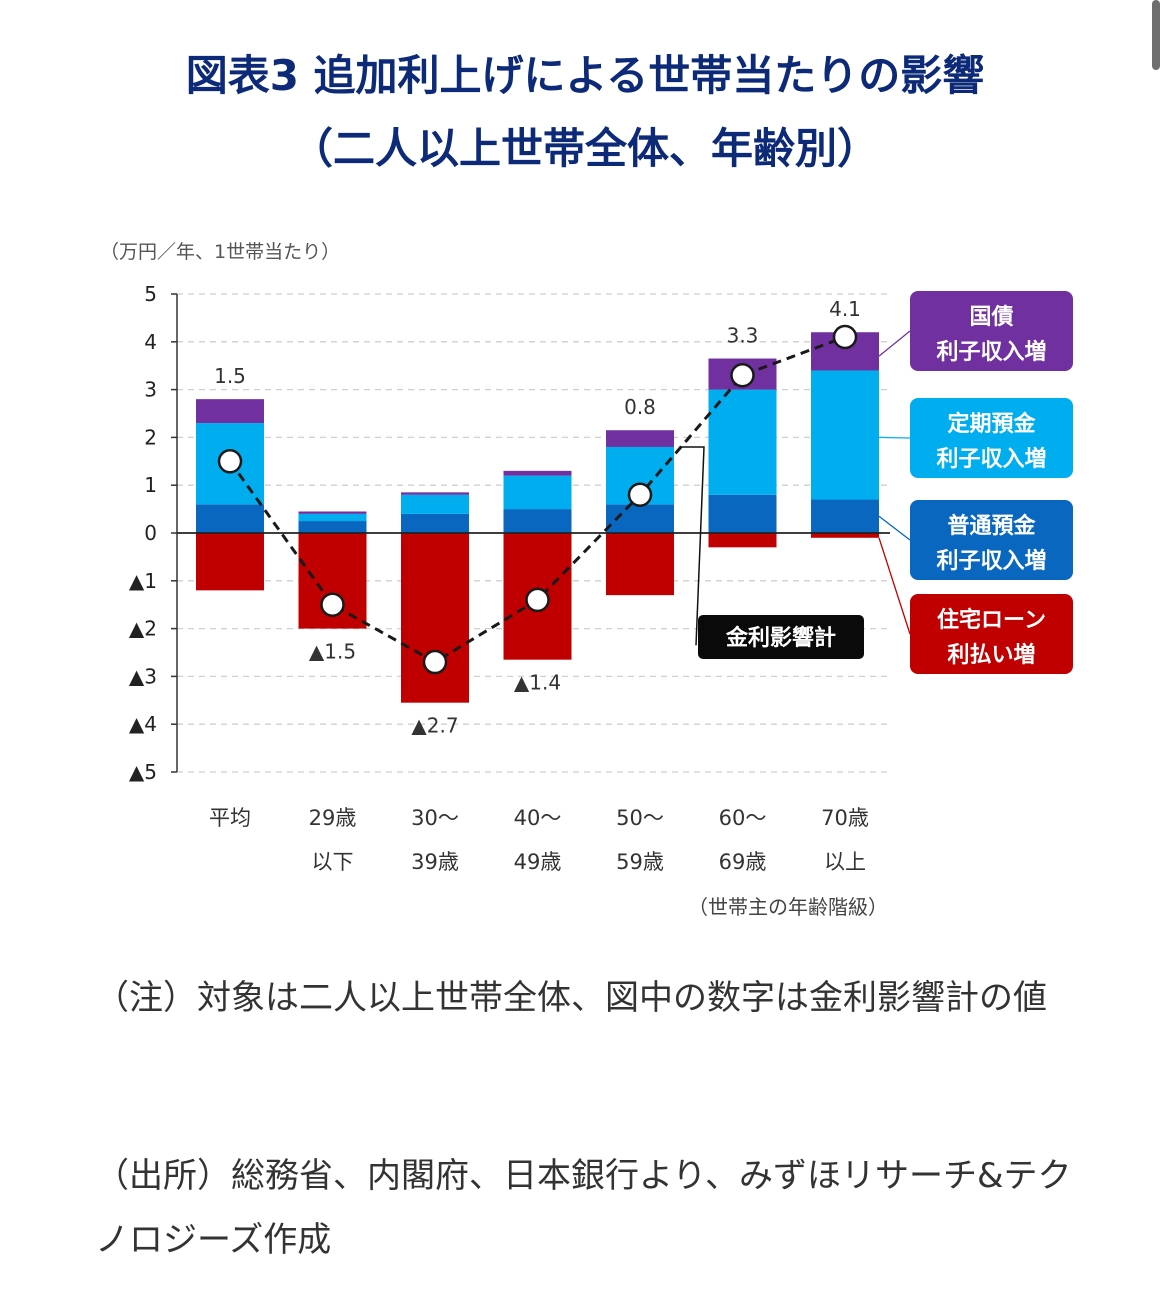 The width and height of the screenshot is (1170, 1309). Describe the element at coordinates (743, 818) in the screenshot. I see `x-tick-label: 60～` at that location.